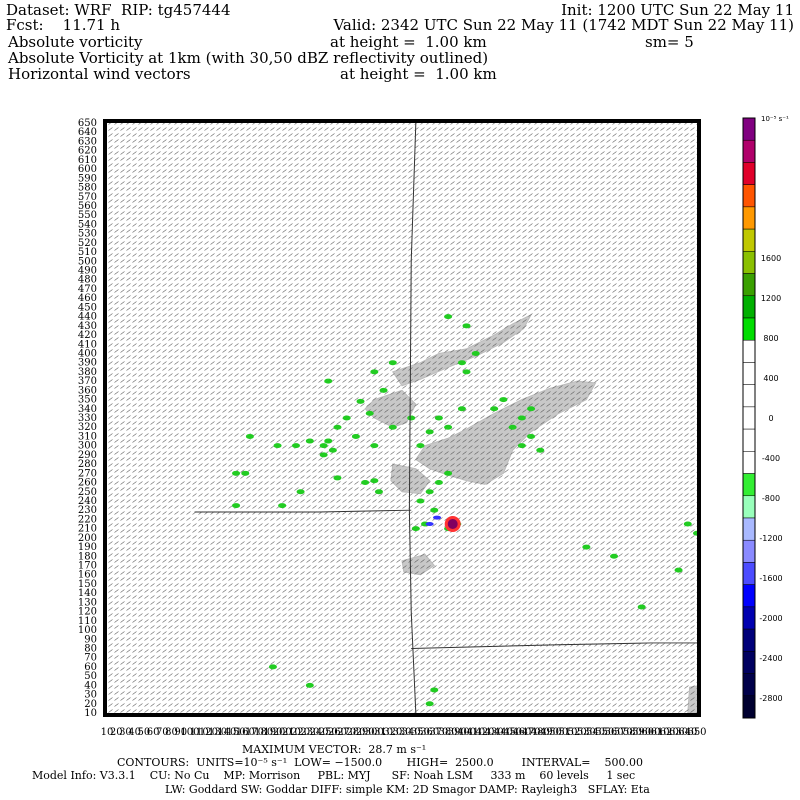 The width and height of the screenshot is (800, 800). I want to click on y-tick-label: 370, so click(87, 381).